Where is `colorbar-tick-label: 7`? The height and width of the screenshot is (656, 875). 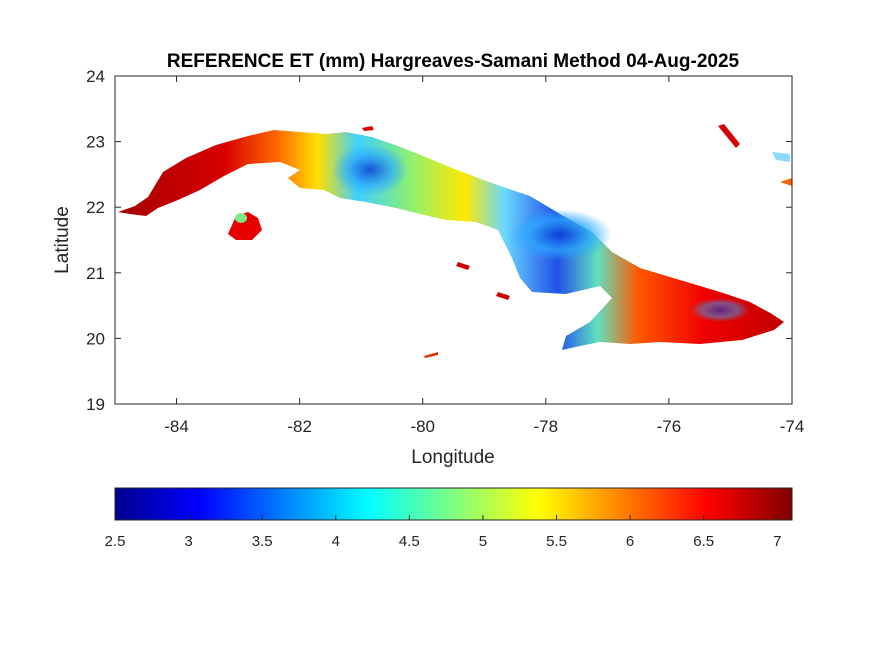
colorbar-tick-label: 7 is located at coordinates (777, 541).